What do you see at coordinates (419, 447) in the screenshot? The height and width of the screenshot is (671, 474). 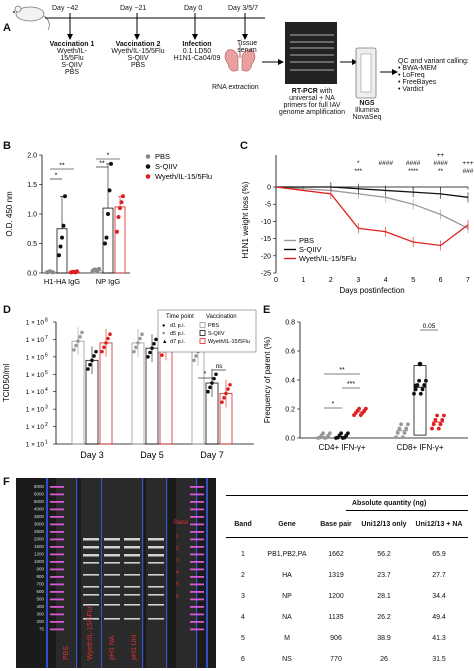 I see `x-tick-label: CD8+ IFN-γ+` at bounding box center [419, 447].